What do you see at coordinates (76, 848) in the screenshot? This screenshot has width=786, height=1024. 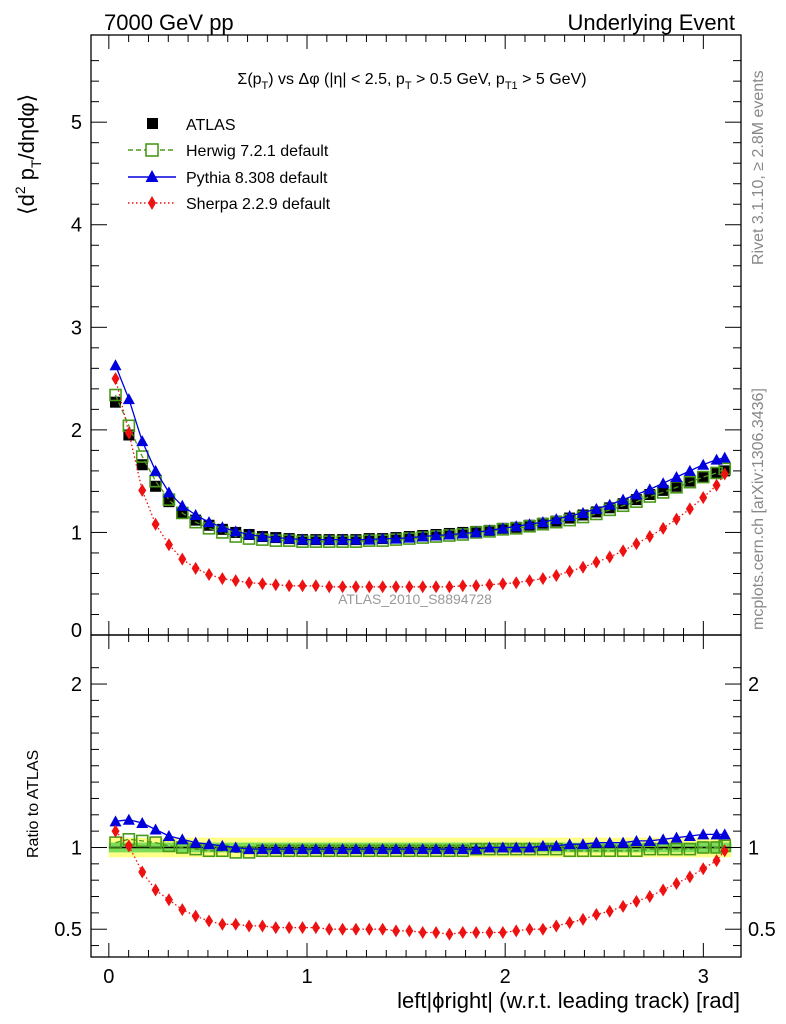 I see `ratio-y-tick-label-left: 1` at bounding box center [76, 848].